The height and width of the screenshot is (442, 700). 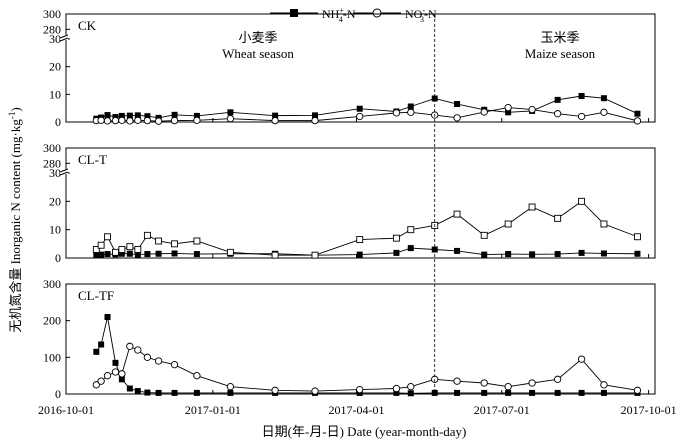 I want to click on panel-title: CL-TF, so click(x=96, y=295).